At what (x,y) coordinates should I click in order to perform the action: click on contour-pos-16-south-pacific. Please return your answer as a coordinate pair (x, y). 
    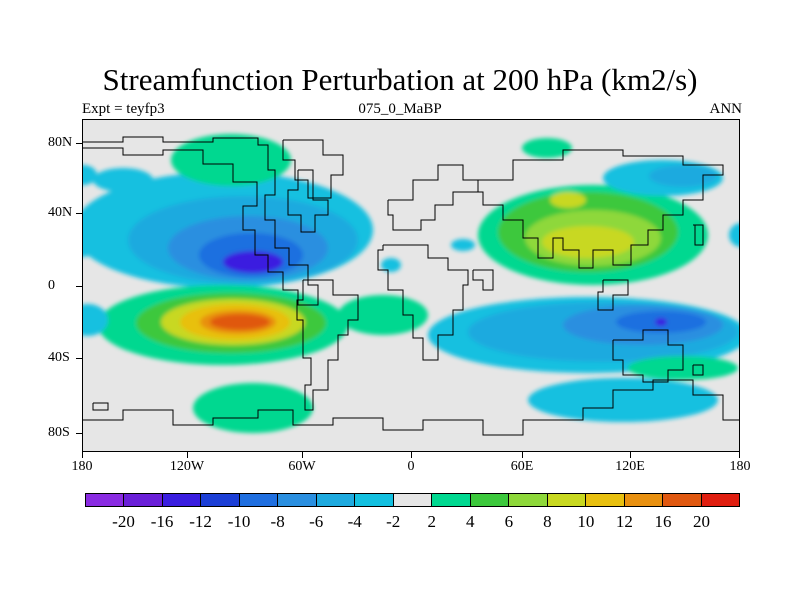
    Looking at the image, I should click on (240, 322).